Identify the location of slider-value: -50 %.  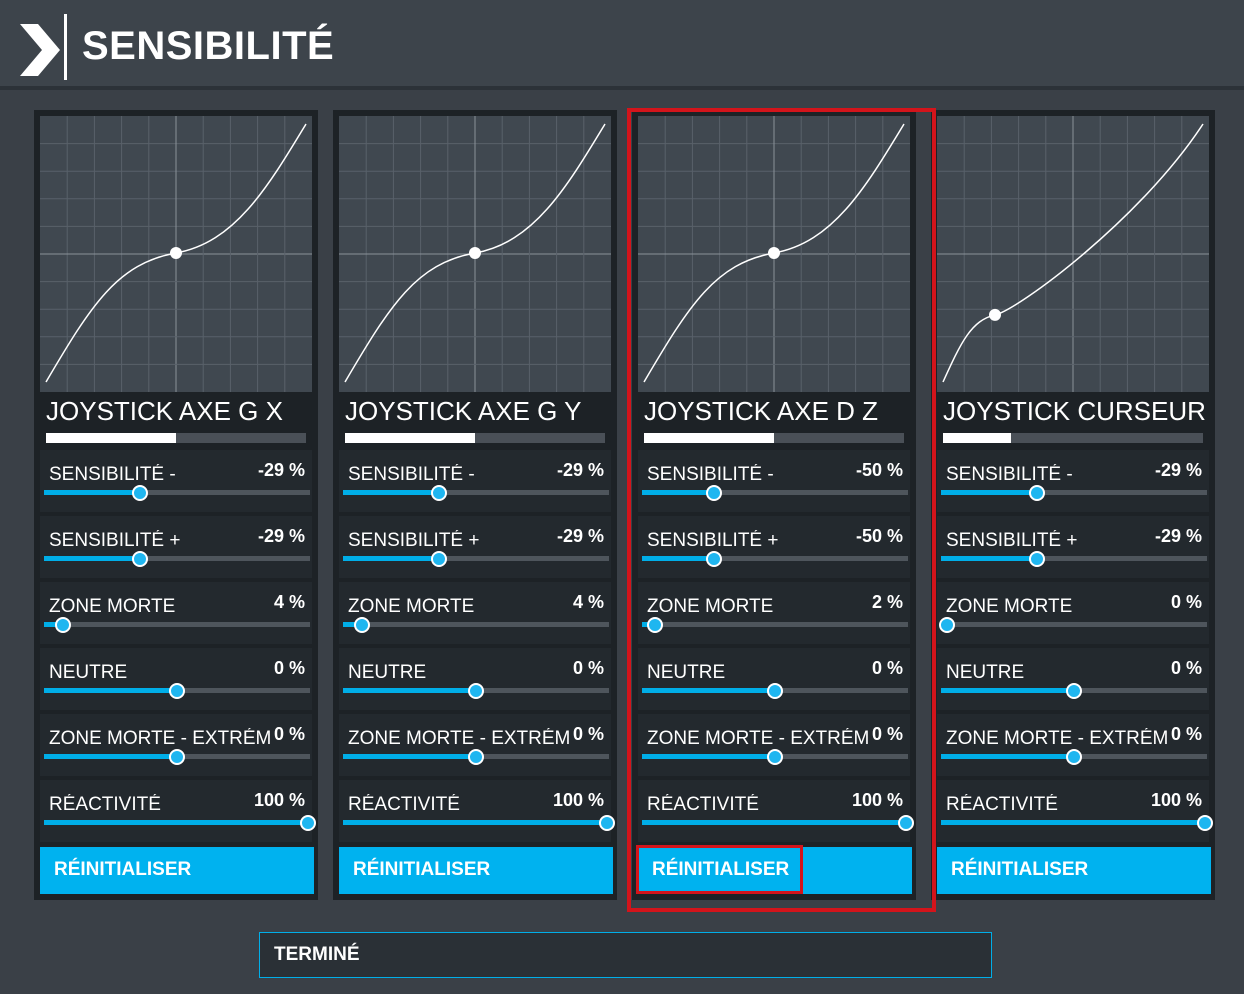
(878, 536).